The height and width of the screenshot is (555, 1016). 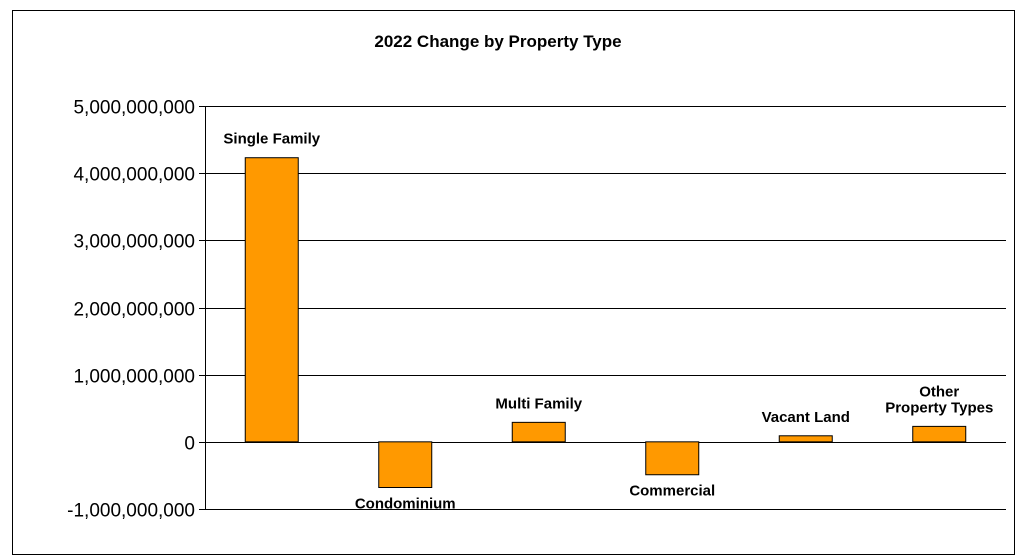 I want to click on bar-commercial, so click(x=672, y=458).